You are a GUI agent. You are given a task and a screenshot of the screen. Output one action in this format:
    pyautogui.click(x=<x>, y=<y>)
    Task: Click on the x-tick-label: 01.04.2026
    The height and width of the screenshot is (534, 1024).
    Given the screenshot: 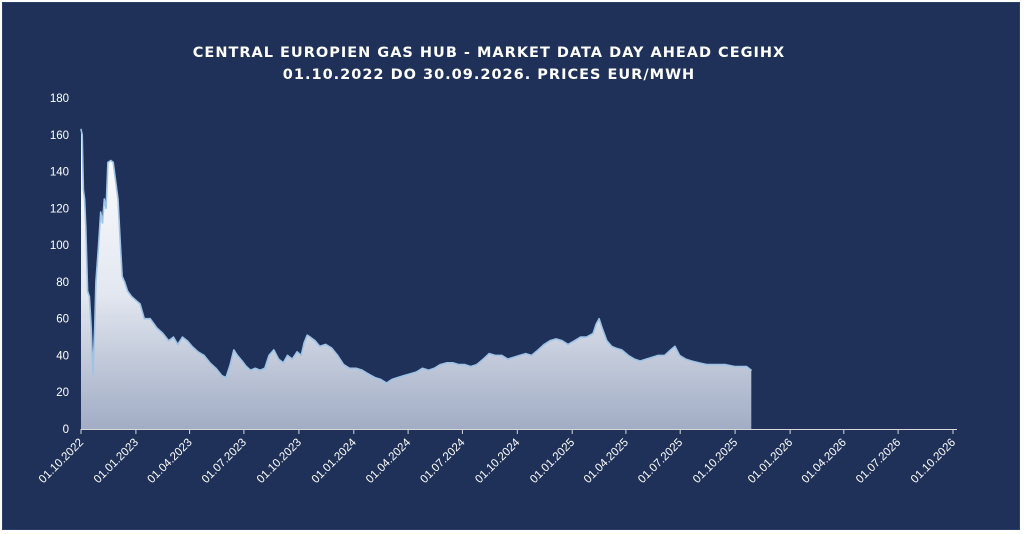 What is the action you would take?
    pyautogui.click(x=824, y=461)
    